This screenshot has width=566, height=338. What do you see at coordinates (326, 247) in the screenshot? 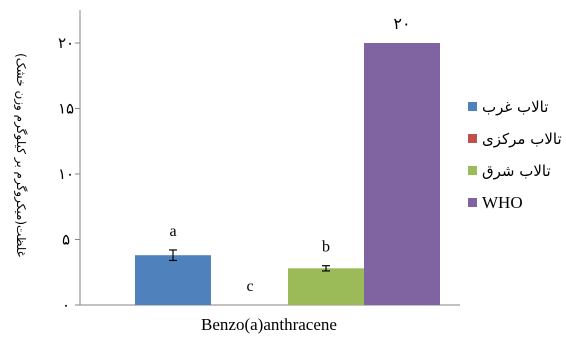
I see `bar-annotation: b` at bounding box center [326, 247].